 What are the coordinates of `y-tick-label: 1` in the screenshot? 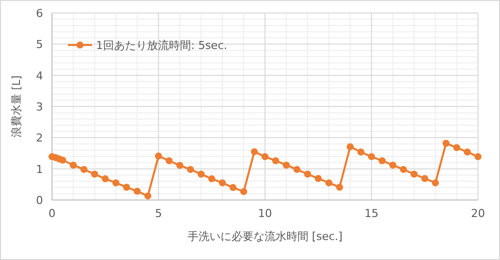 It's located at (39, 169).